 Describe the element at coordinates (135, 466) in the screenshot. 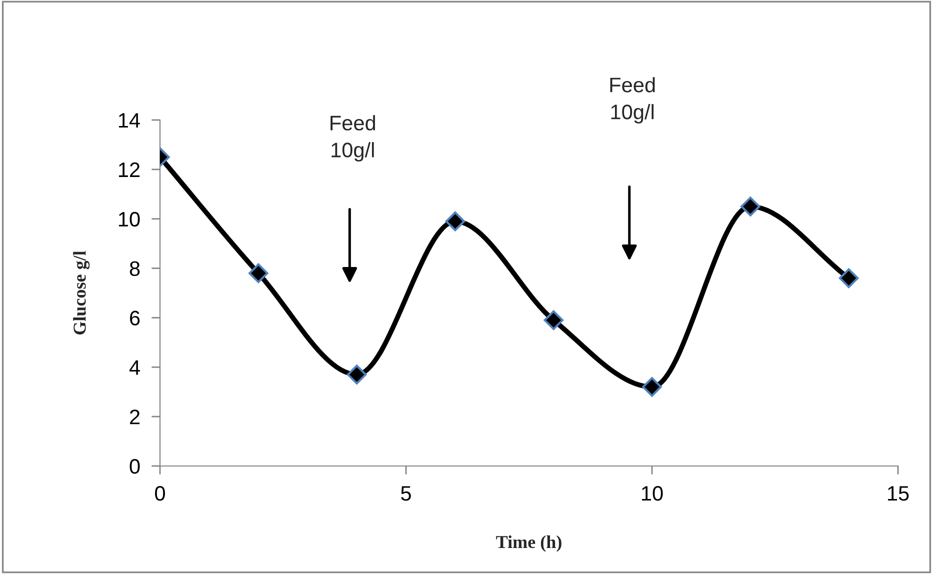

I see `y-tick-label: 0` at that location.